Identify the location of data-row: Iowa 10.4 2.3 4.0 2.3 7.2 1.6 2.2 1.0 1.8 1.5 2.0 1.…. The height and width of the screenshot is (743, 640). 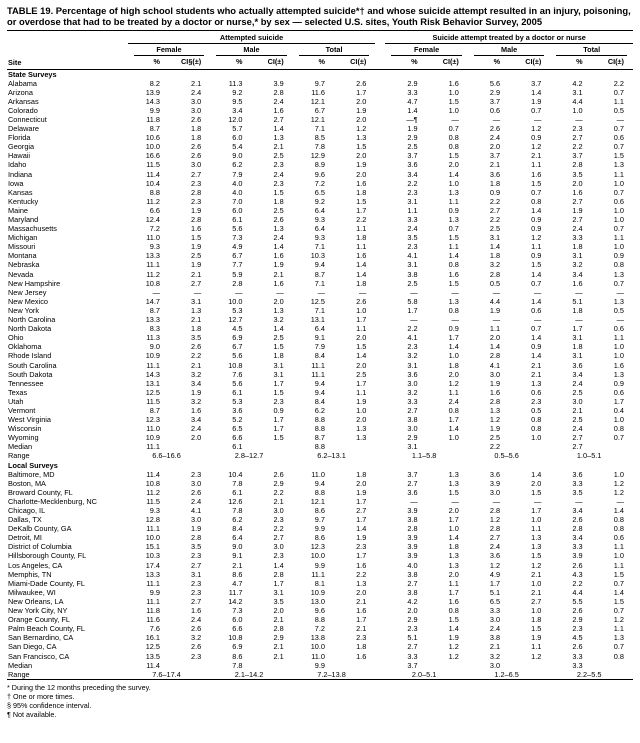
(320, 183).